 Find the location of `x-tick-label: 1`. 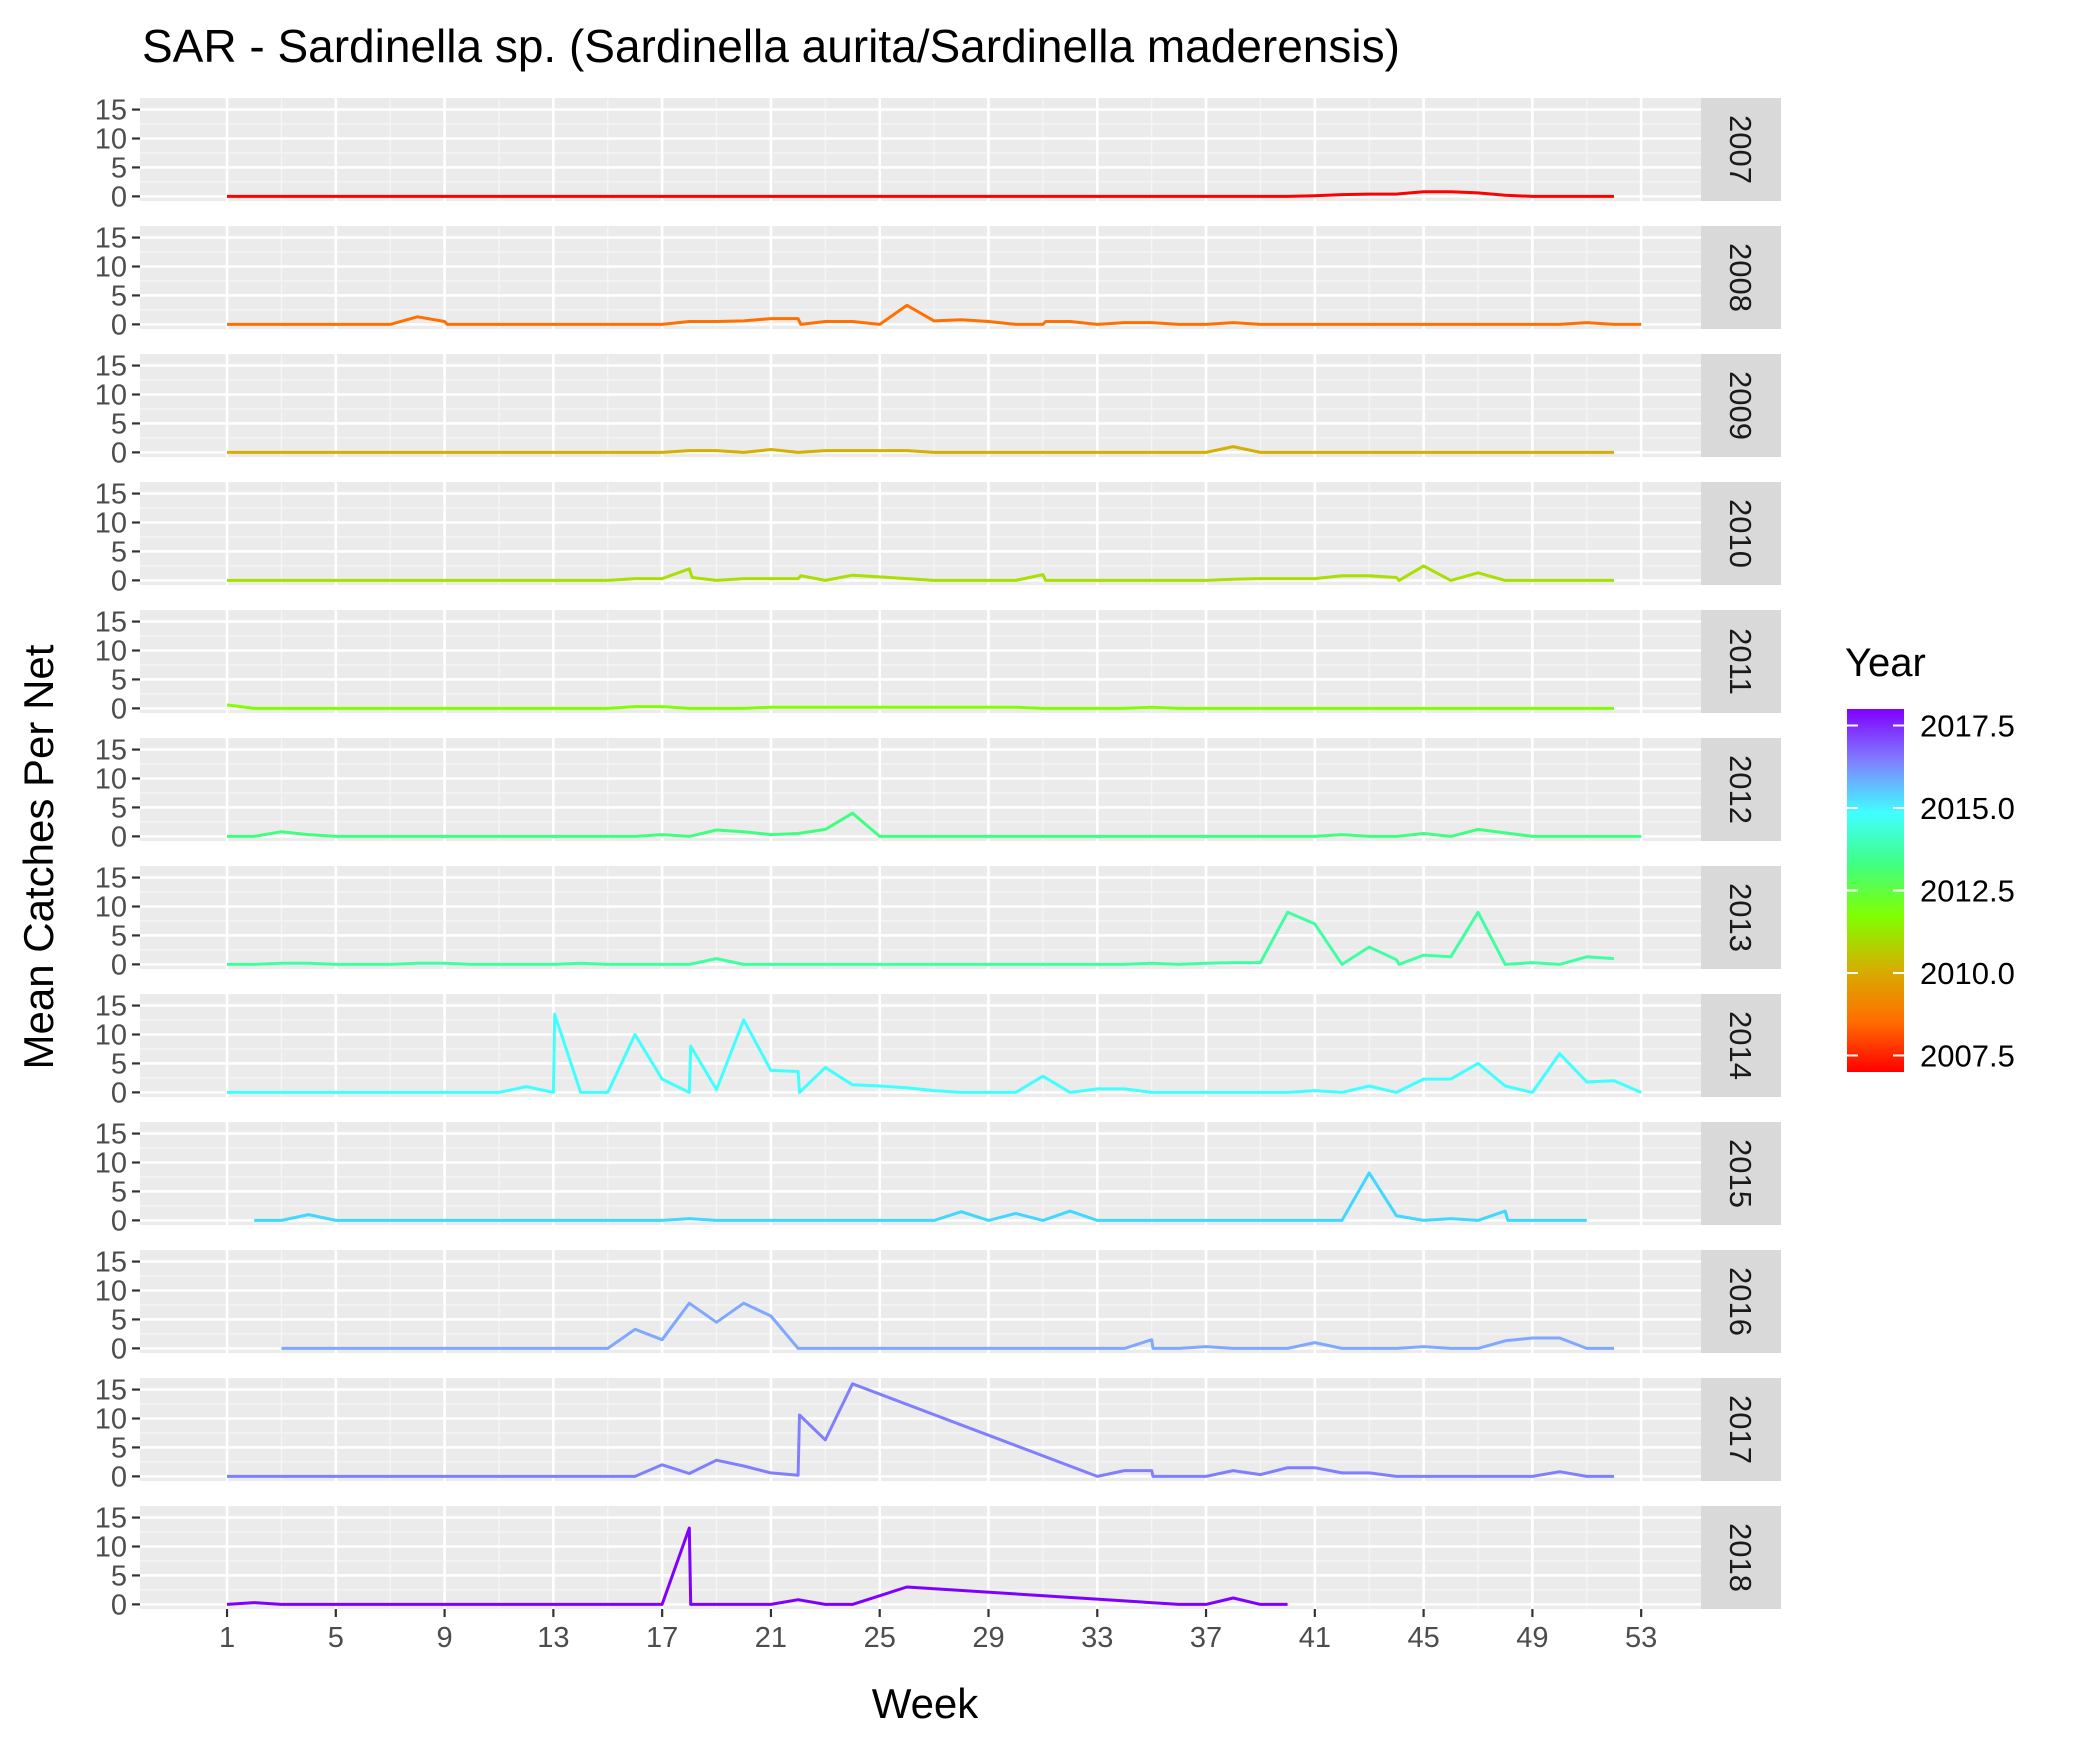

x-tick-label: 1 is located at coordinates (227, 1638).